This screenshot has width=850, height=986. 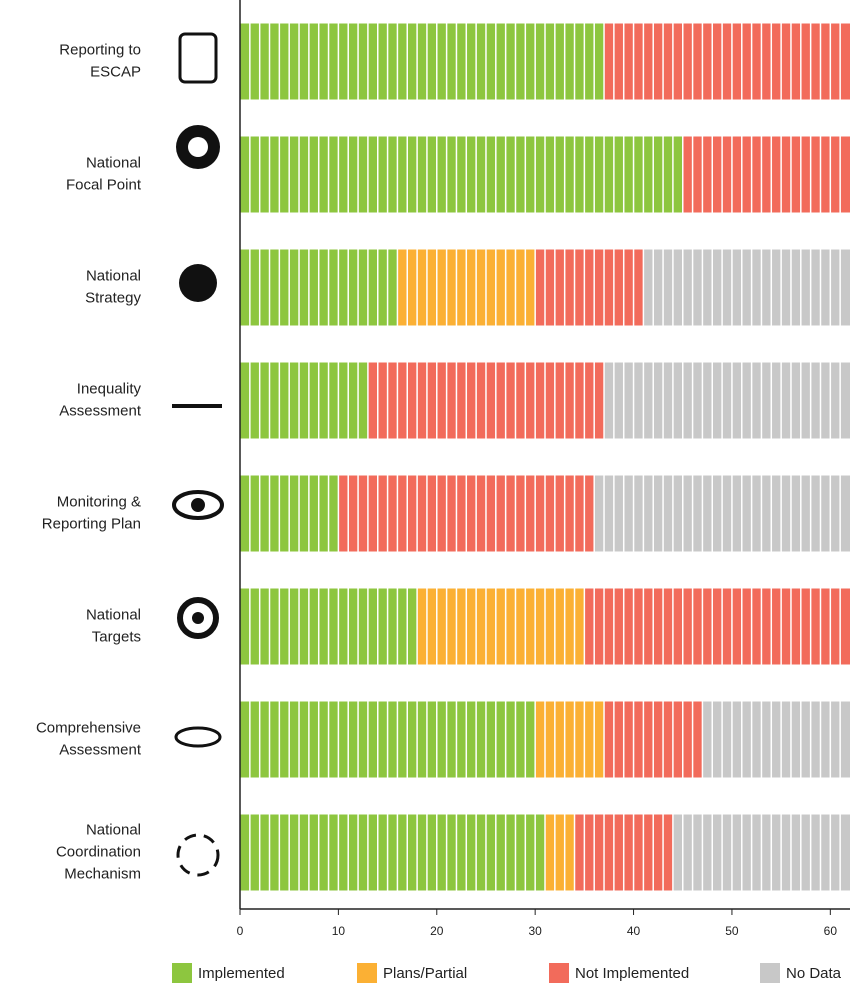 I want to click on category-label: Comprehensive, so click(x=88, y=727).